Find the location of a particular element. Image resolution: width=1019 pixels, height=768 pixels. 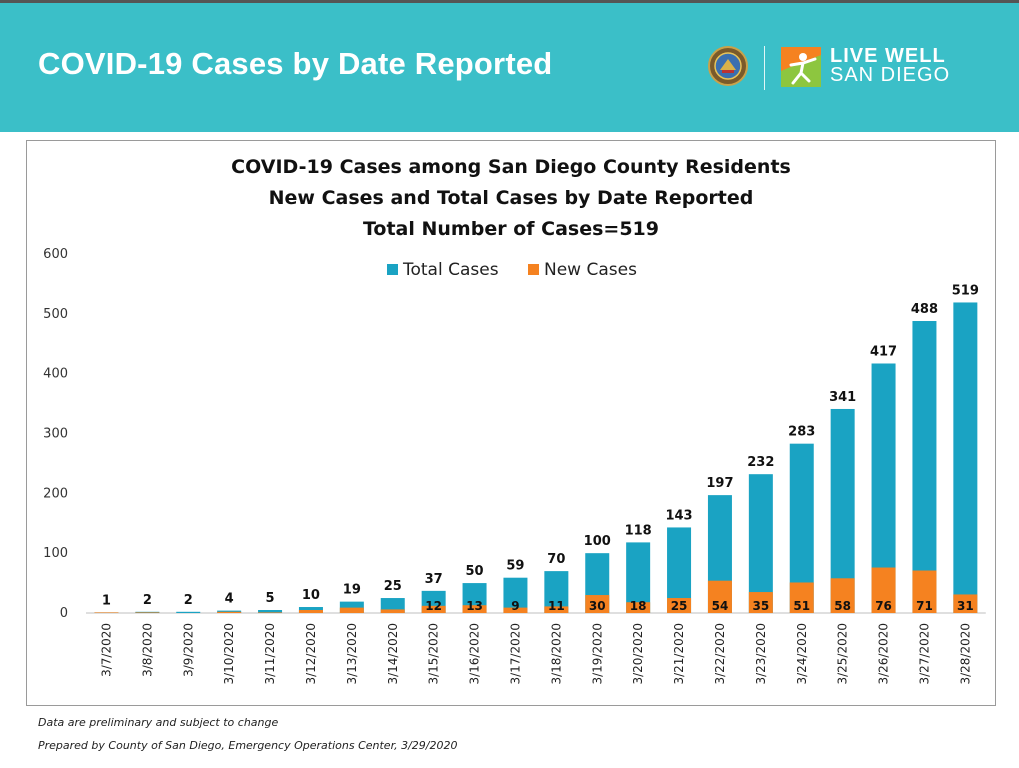

data-label-total: 197 is located at coordinates (719, 483).